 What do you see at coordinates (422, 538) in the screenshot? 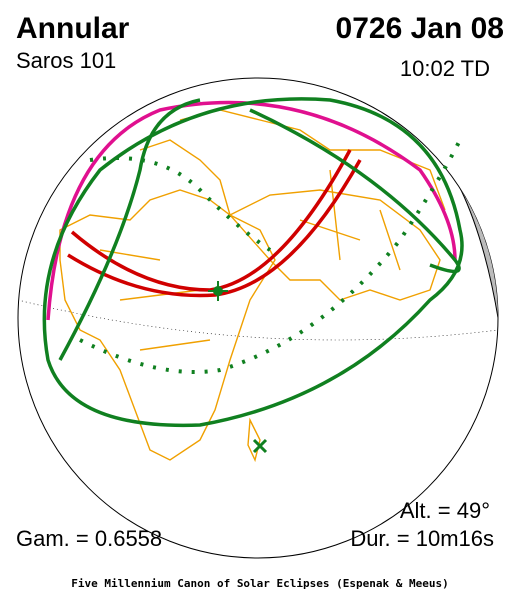
I see `duration: Dur. = 10m16s` at bounding box center [422, 538].